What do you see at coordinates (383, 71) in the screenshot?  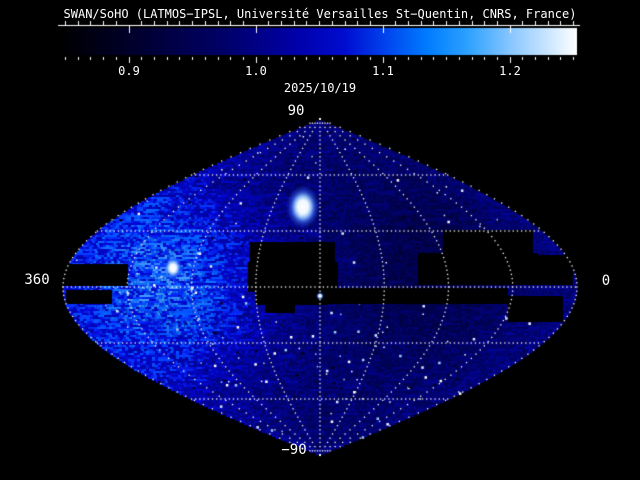 I see `colorbar-tick-label-1-1: 1.1` at bounding box center [383, 71].